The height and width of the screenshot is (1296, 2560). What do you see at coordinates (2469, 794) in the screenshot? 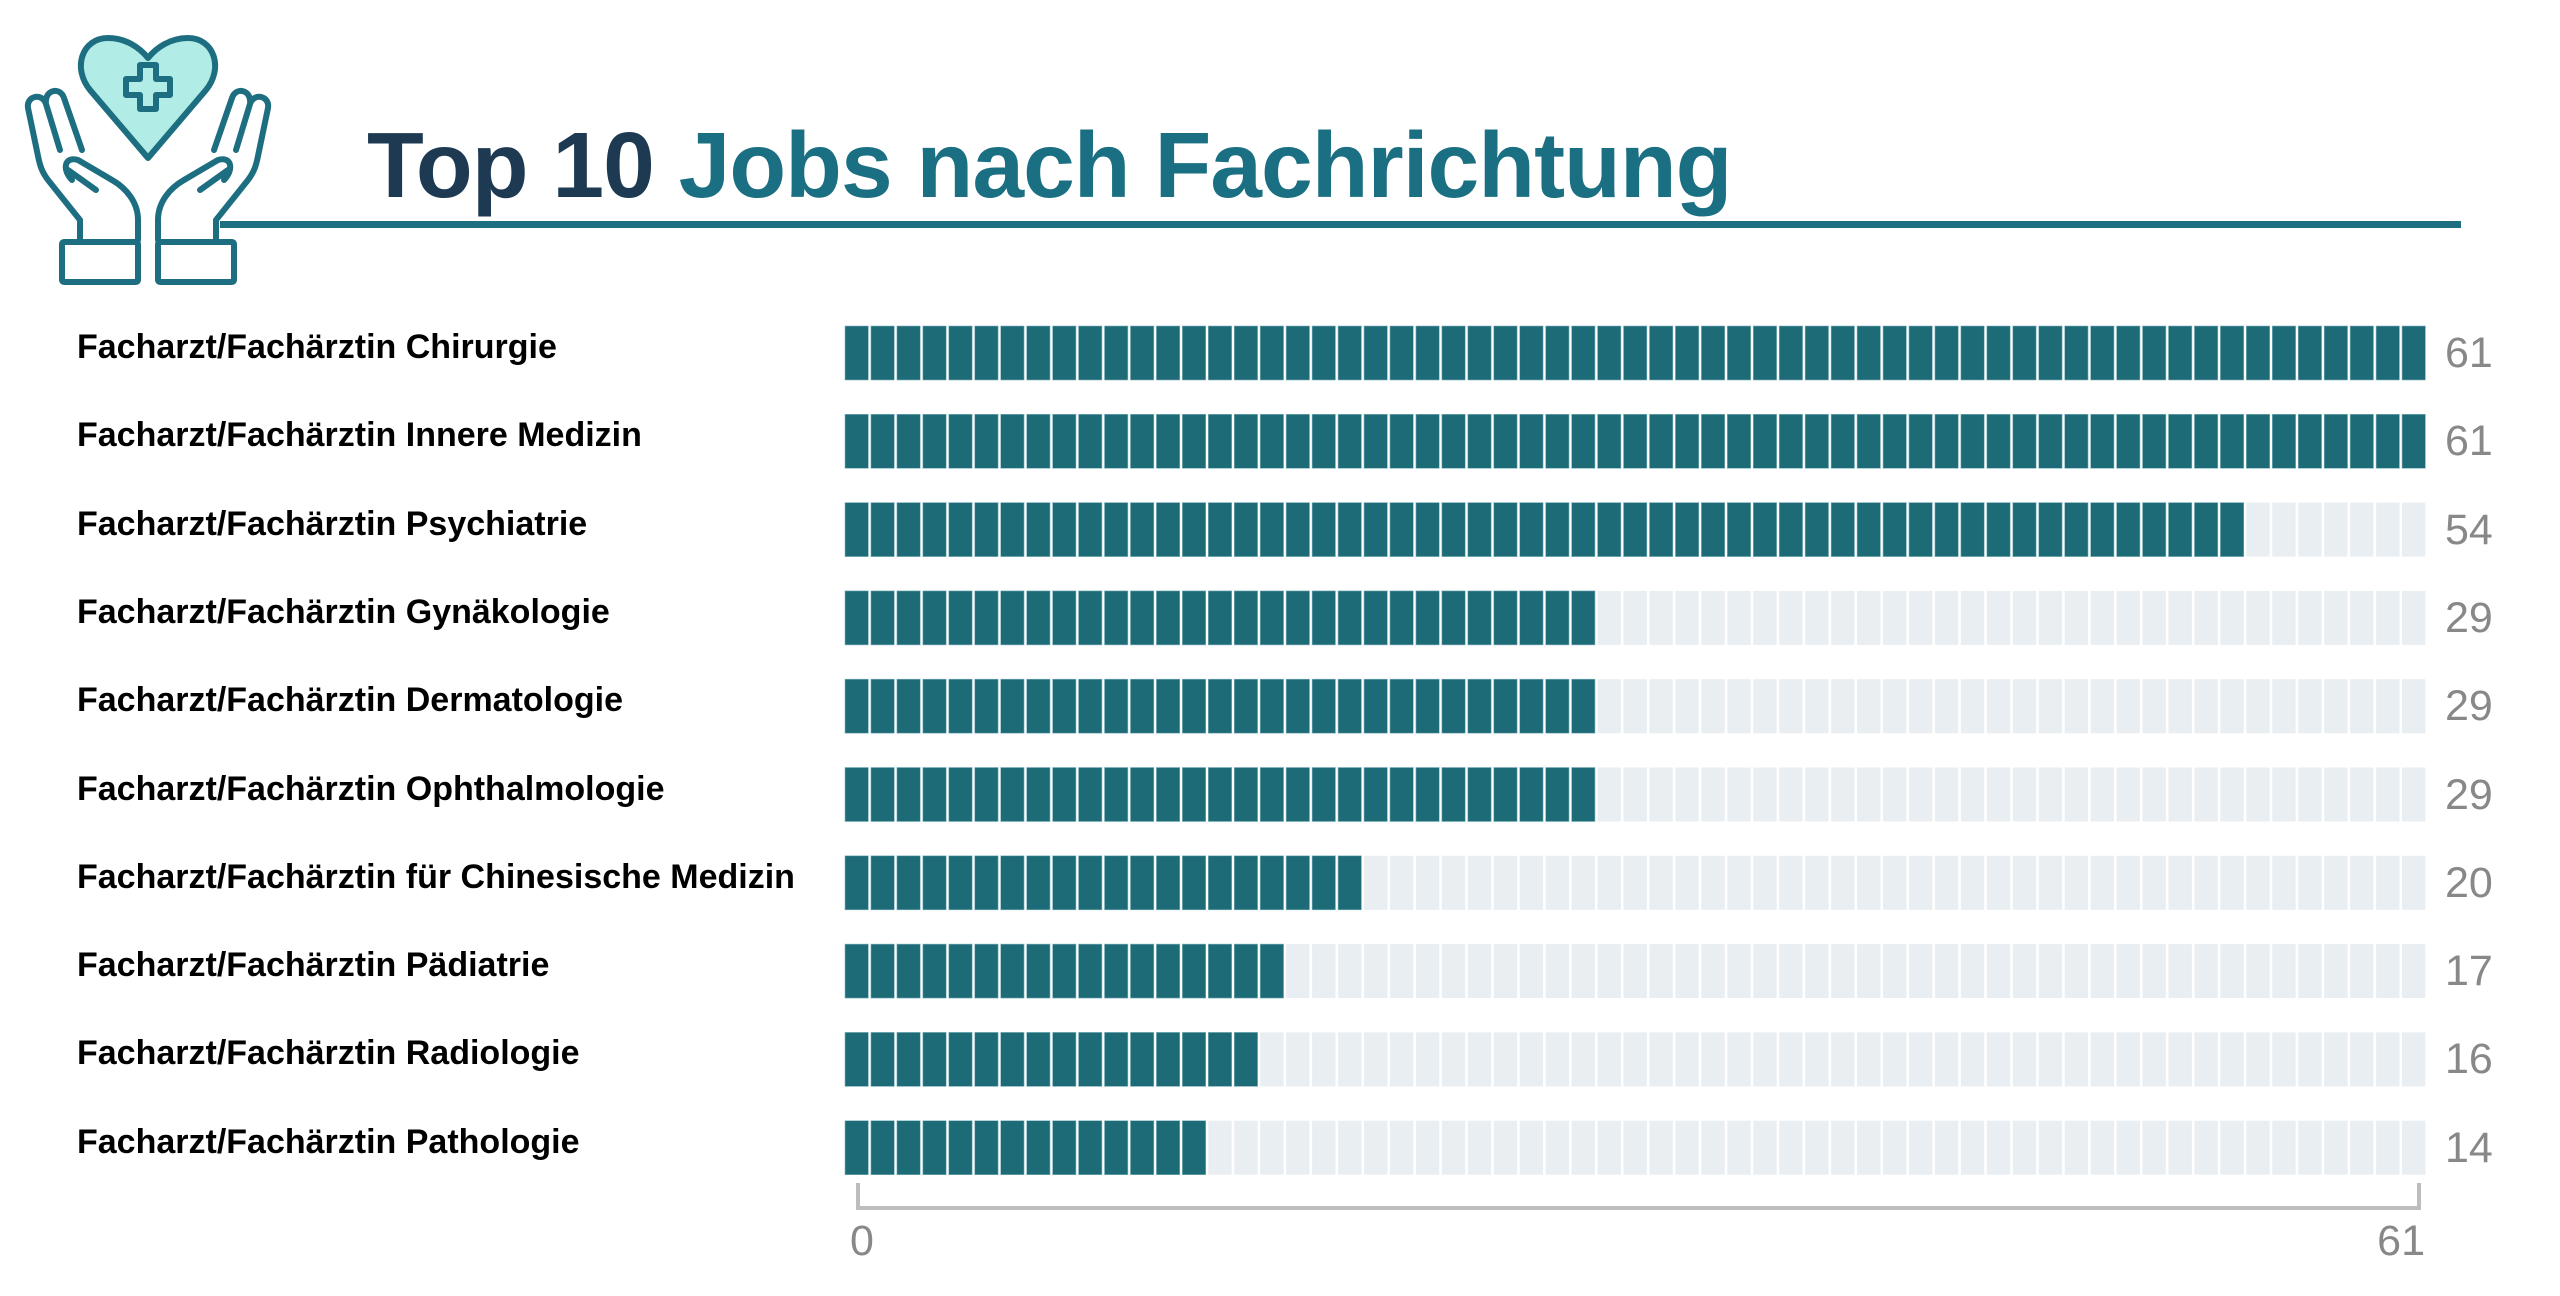
I see `value-label: 29` at bounding box center [2469, 794].